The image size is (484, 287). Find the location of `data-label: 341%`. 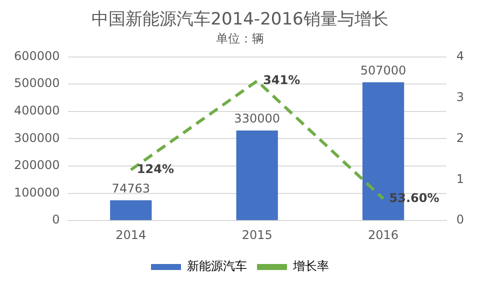

data-label: 341% is located at coordinates (281, 80).